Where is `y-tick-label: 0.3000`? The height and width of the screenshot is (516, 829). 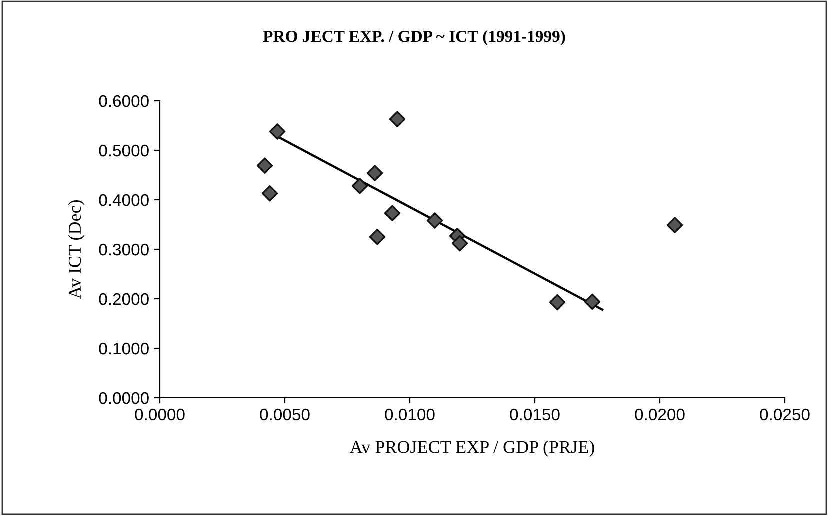 y-tick-label: 0.3000 is located at coordinates (124, 250).